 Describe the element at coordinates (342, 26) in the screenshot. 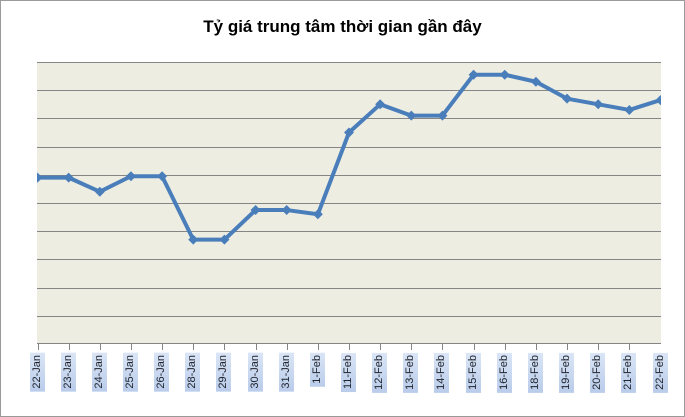

I see `chart-title: Tỷ giá trung tâm thời gian gần đây` at that location.